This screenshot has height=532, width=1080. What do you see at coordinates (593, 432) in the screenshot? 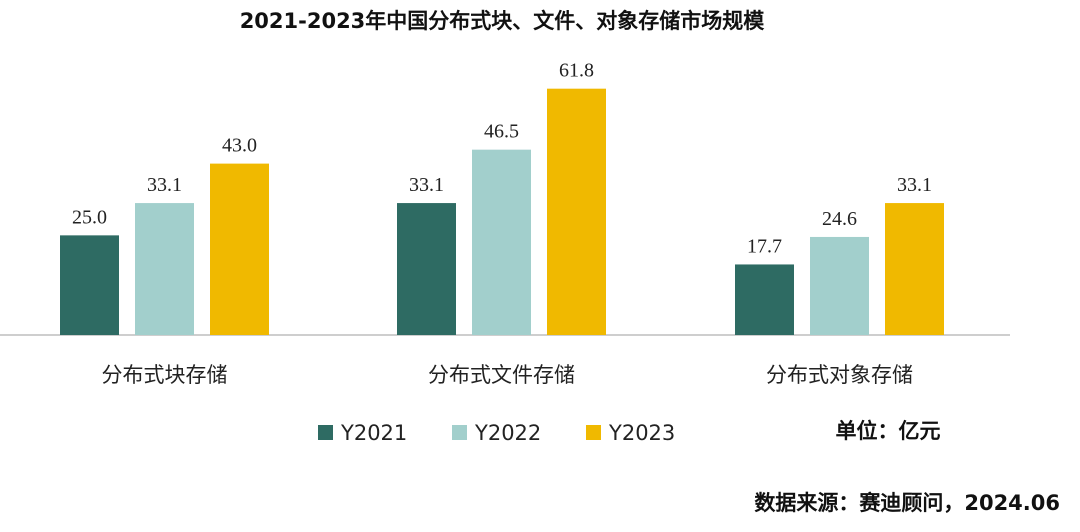
I see `legend-swatch-y2023` at bounding box center [593, 432].